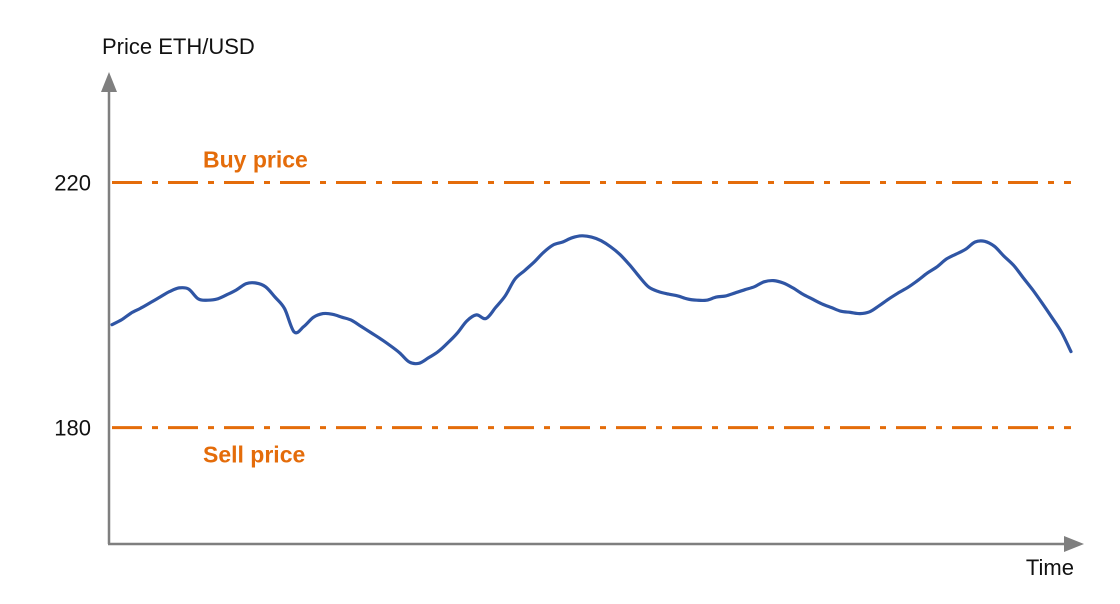  I want to click on y-axis, so click(109, 308).